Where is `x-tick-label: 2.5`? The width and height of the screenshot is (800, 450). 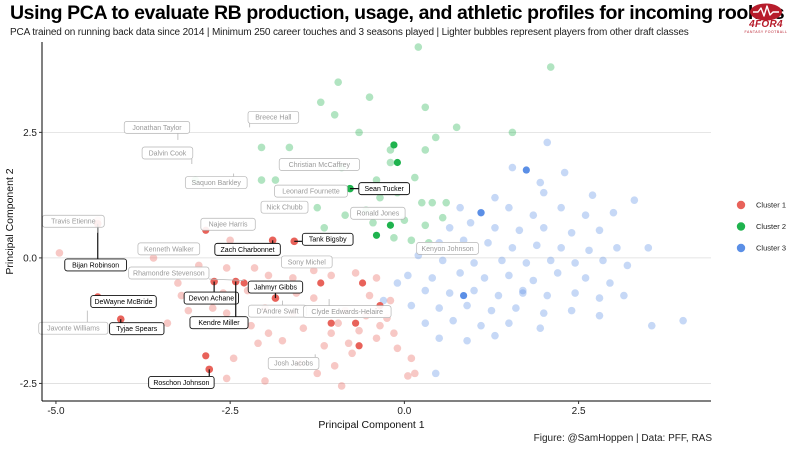 x-tick-label: 2.5 is located at coordinates (579, 411).